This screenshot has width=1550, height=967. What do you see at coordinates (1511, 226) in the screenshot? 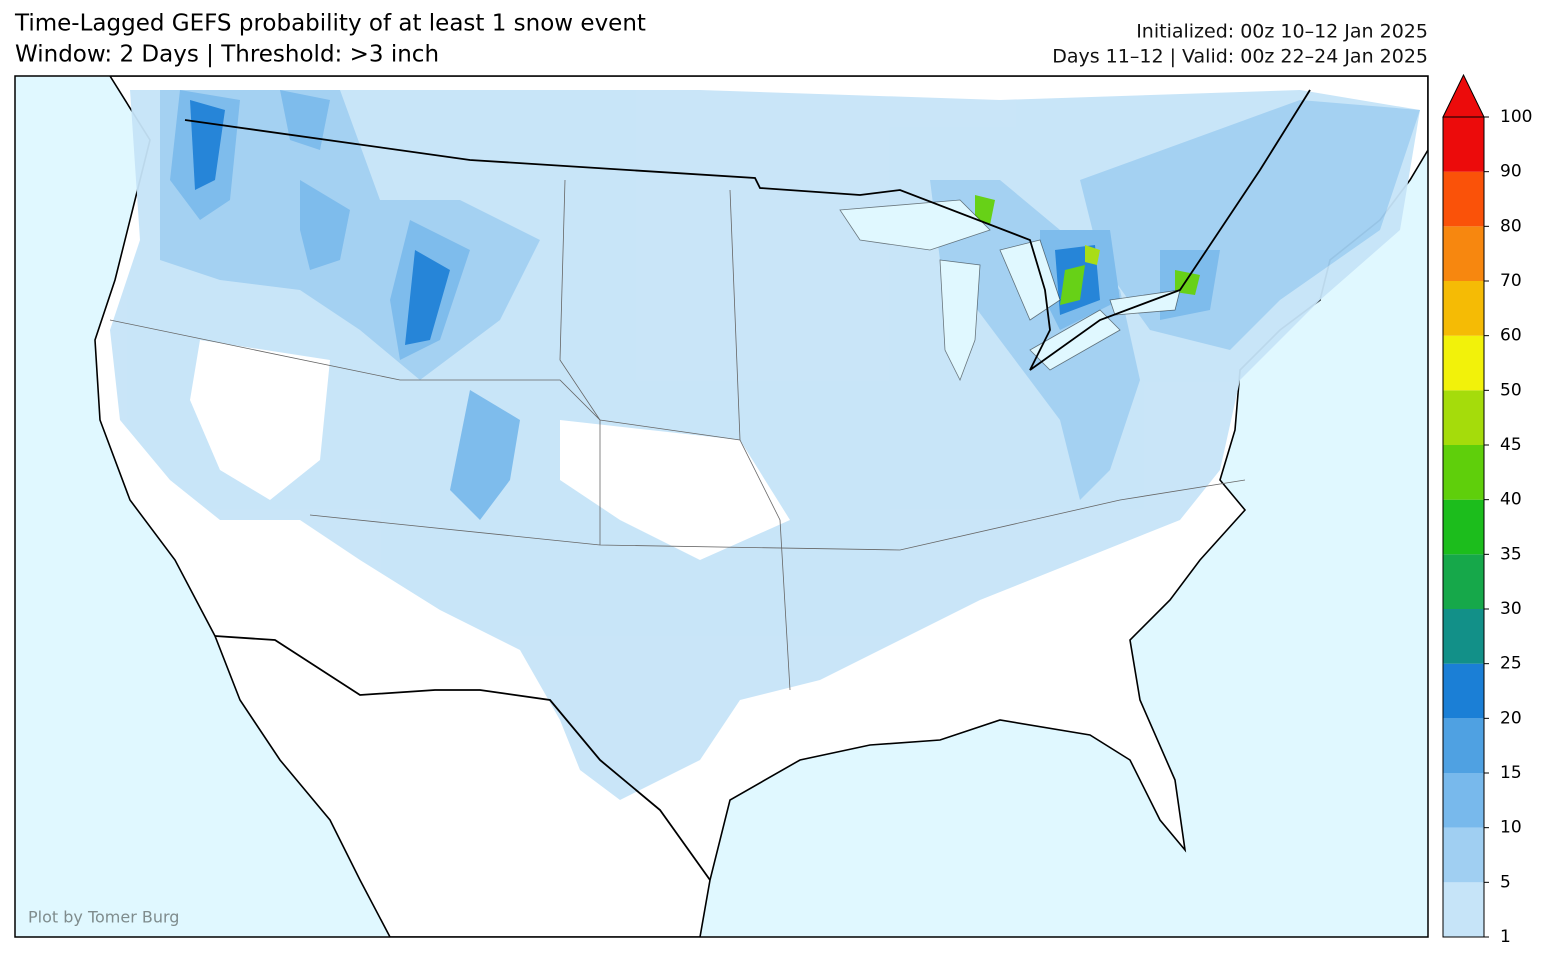
I see `colorbar-label: 80` at bounding box center [1511, 226].